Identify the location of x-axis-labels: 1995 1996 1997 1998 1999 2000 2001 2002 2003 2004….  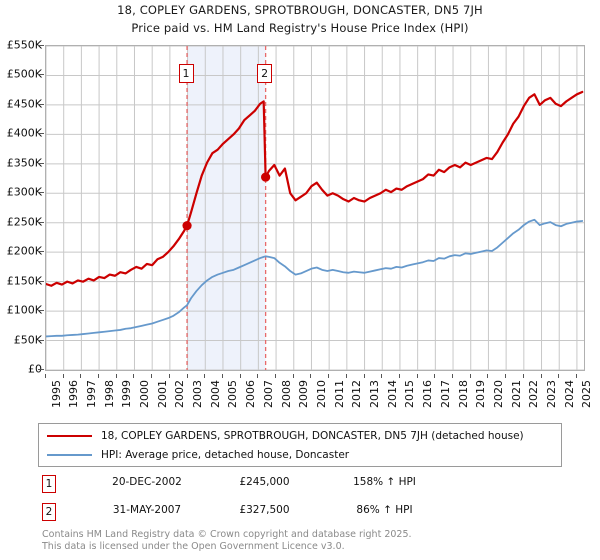
(319, 397).